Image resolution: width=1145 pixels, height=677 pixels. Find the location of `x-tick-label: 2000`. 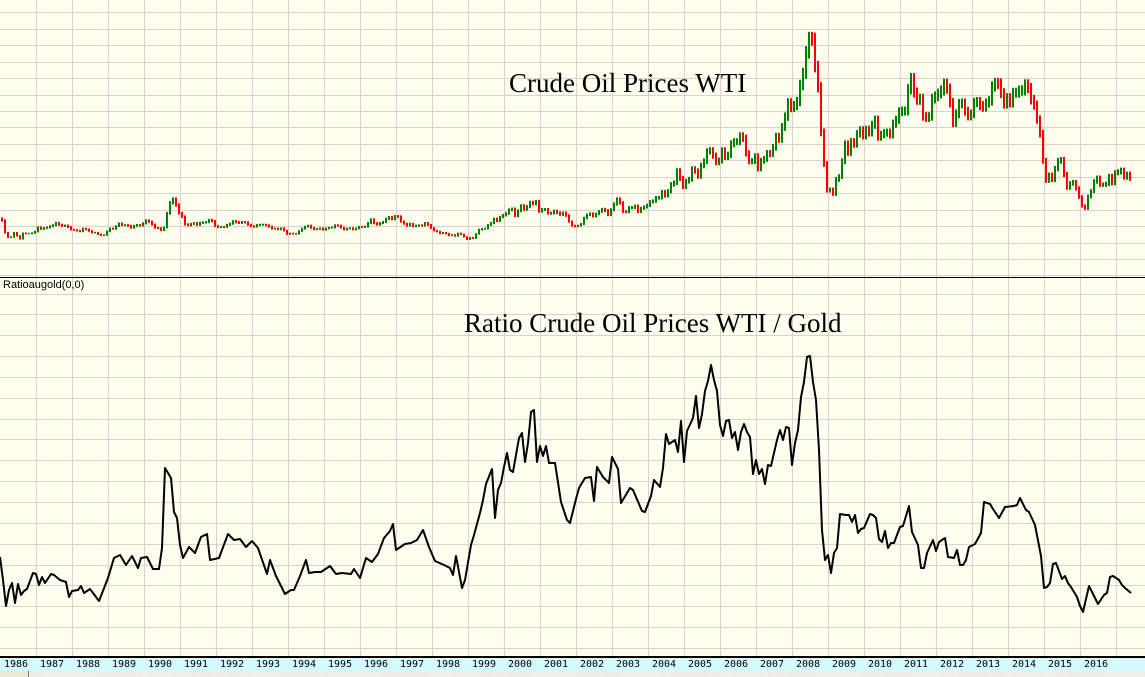

x-tick-label: 2000 is located at coordinates (520, 664).